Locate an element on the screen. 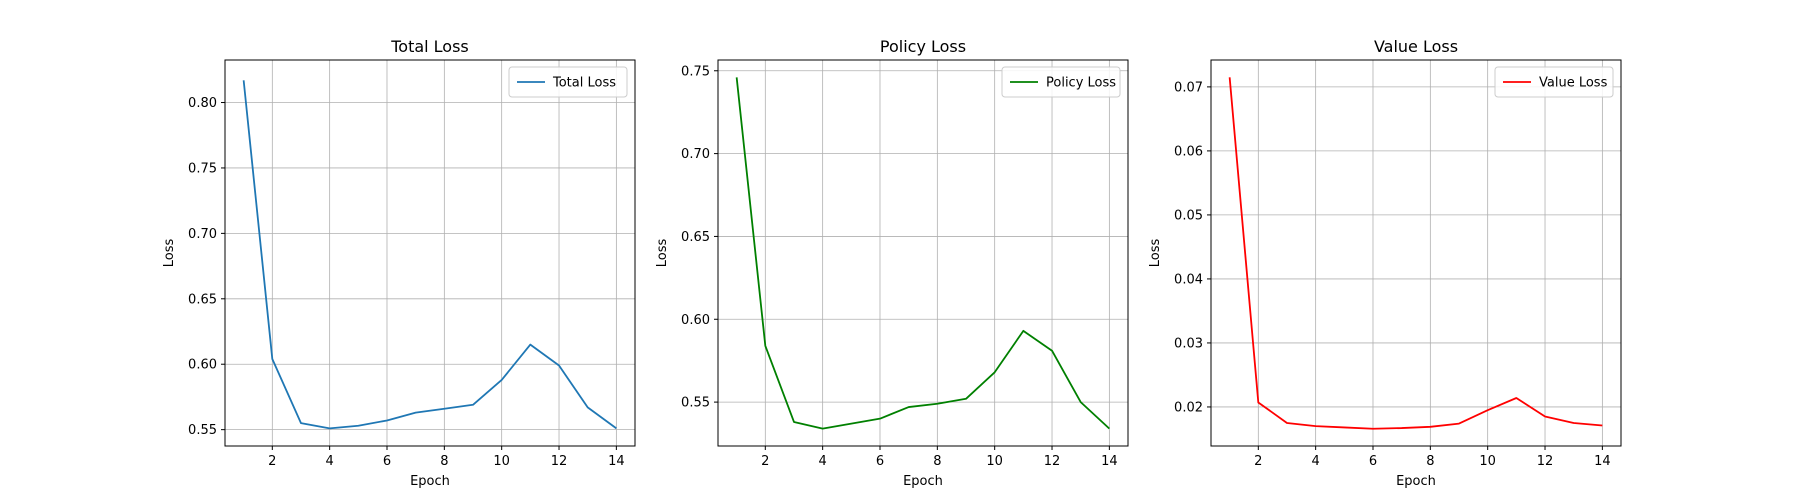 The image size is (1800, 500). y-tick-label: 0.05 is located at coordinates (1188, 215).